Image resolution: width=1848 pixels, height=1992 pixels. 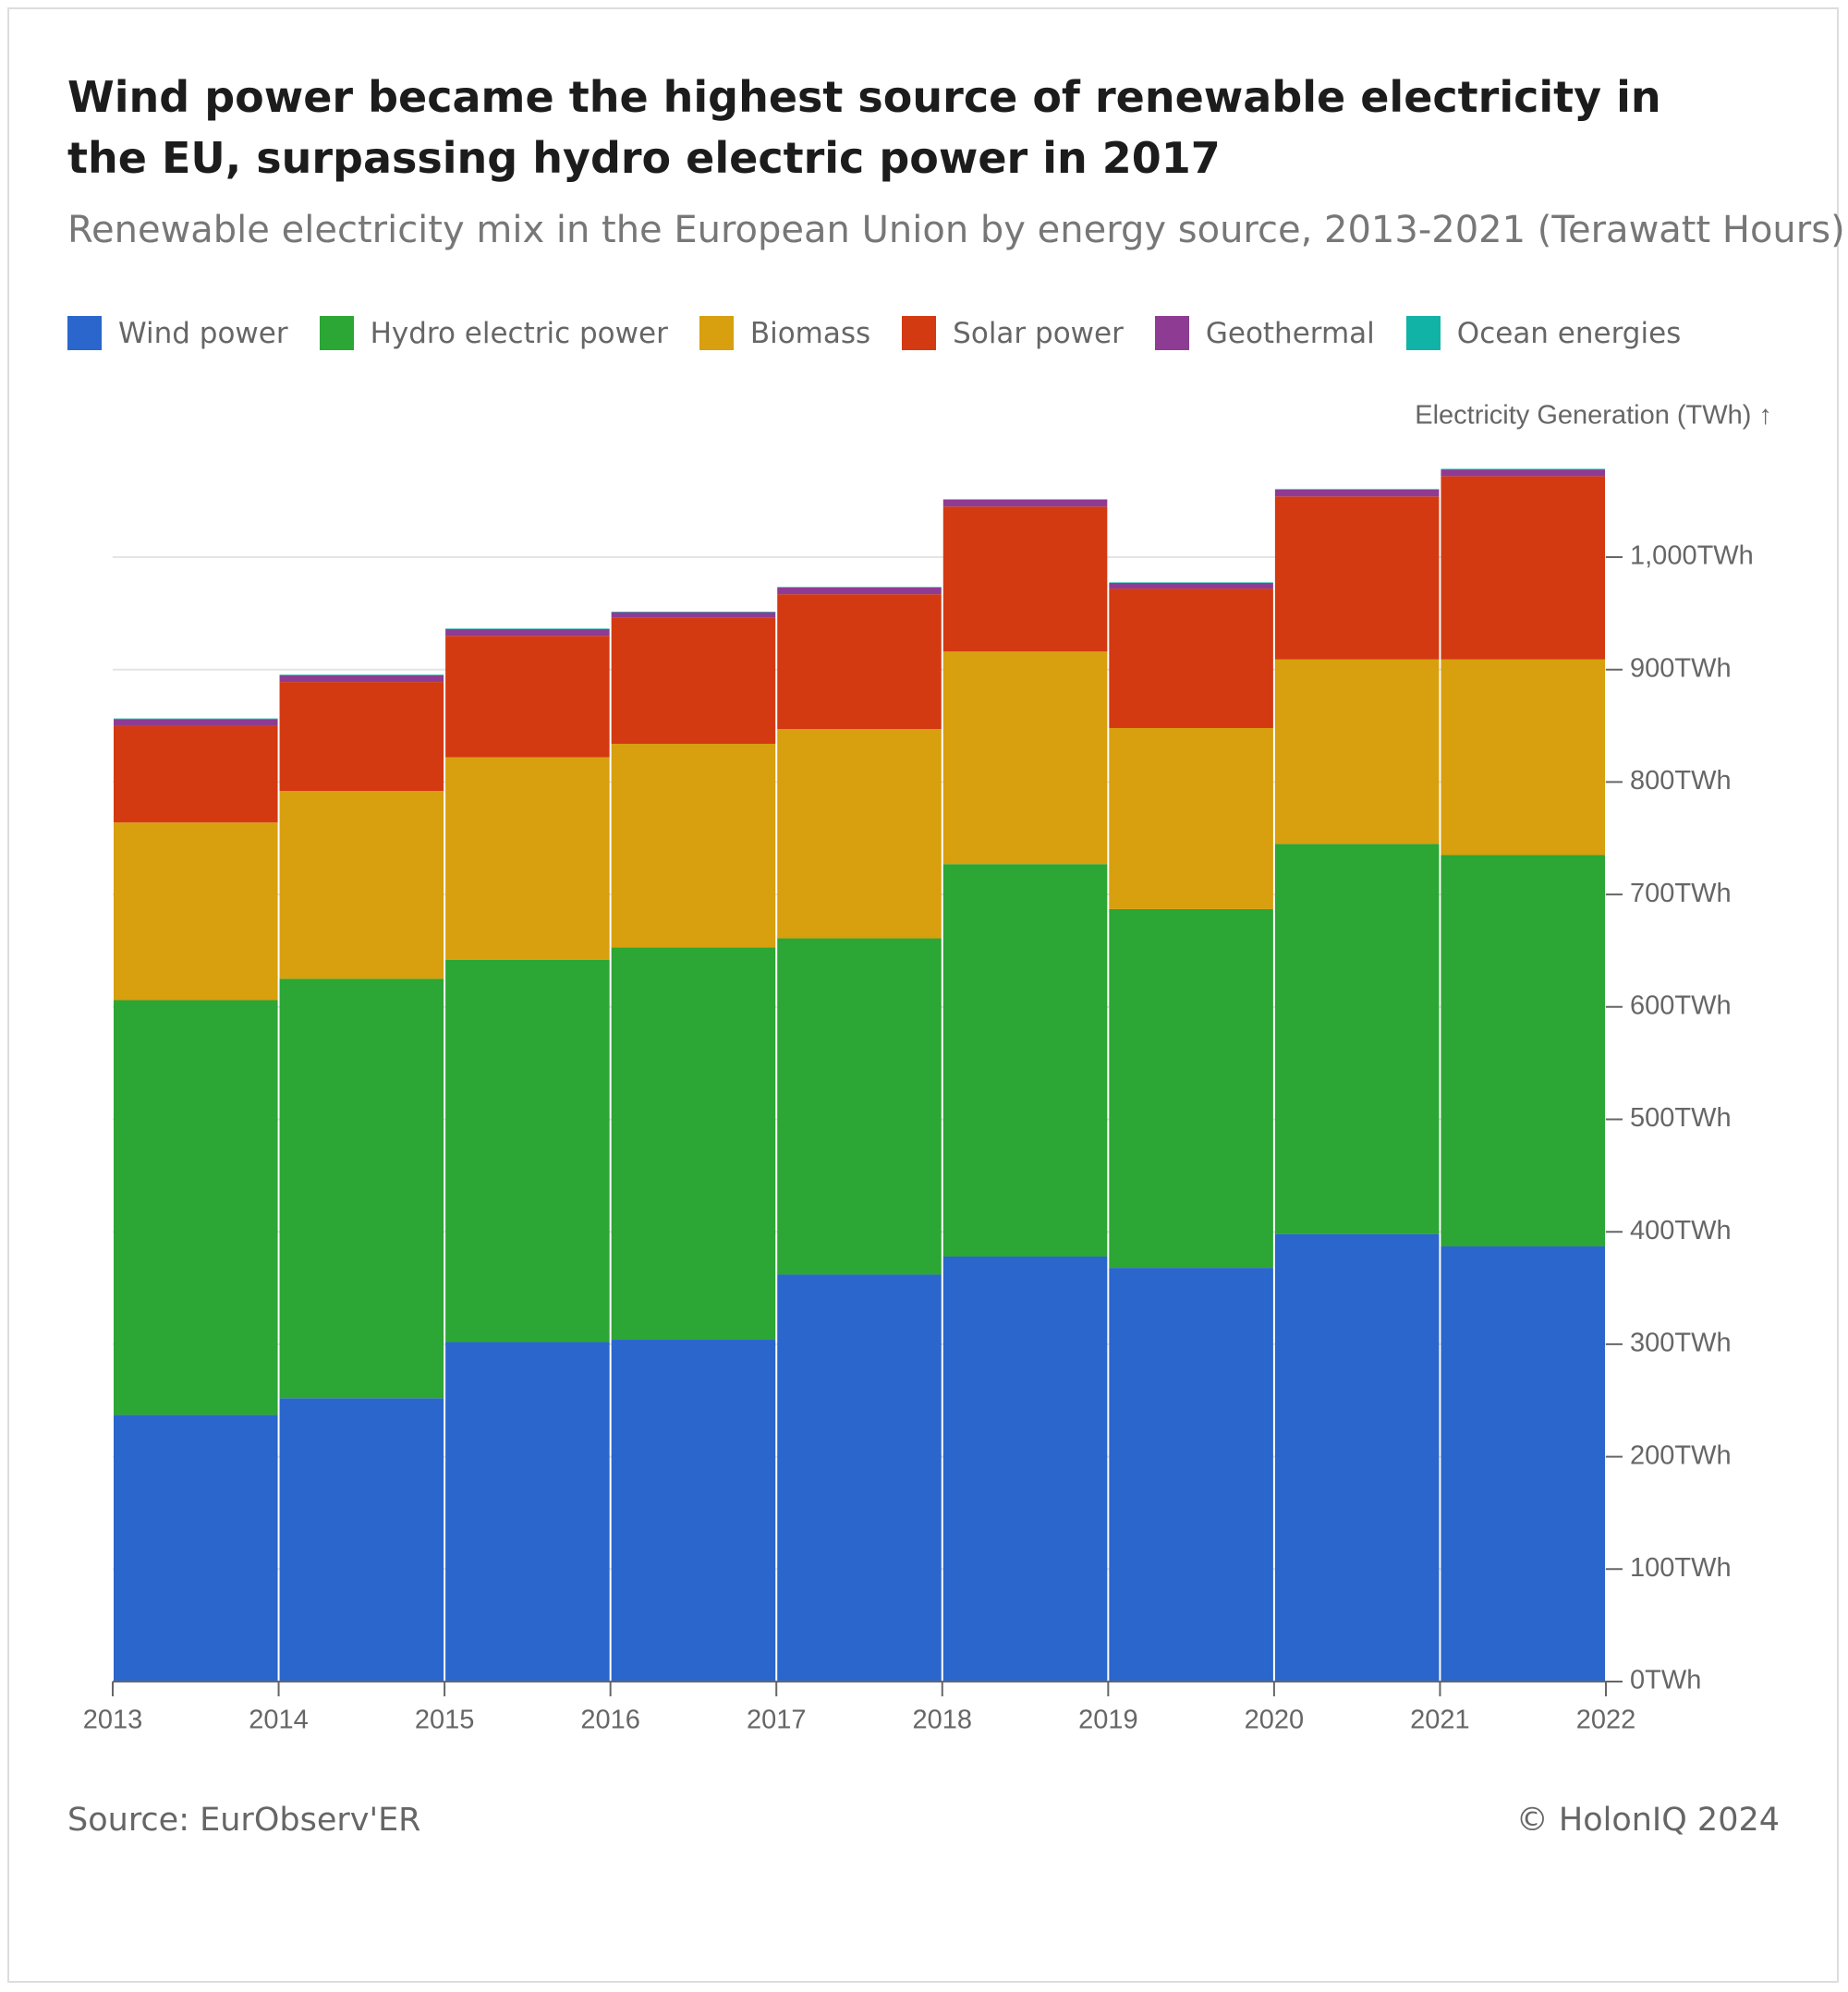 What do you see at coordinates (610, 1720) in the screenshot?
I see `x-tick-label: 2016` at bounding box center [610, 1720].